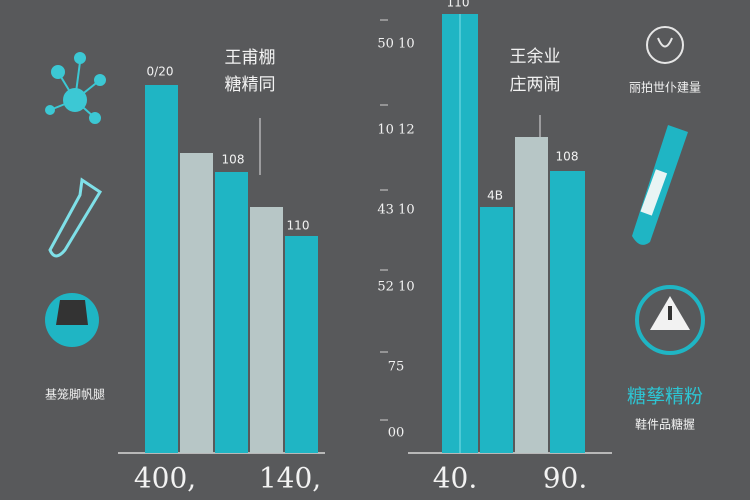 This screenshot has height=500, width=750. What do you see at coordinates (160, 72) in the screenshot?
I see `bar-label: 0/20` at bounding box center [160, 72].